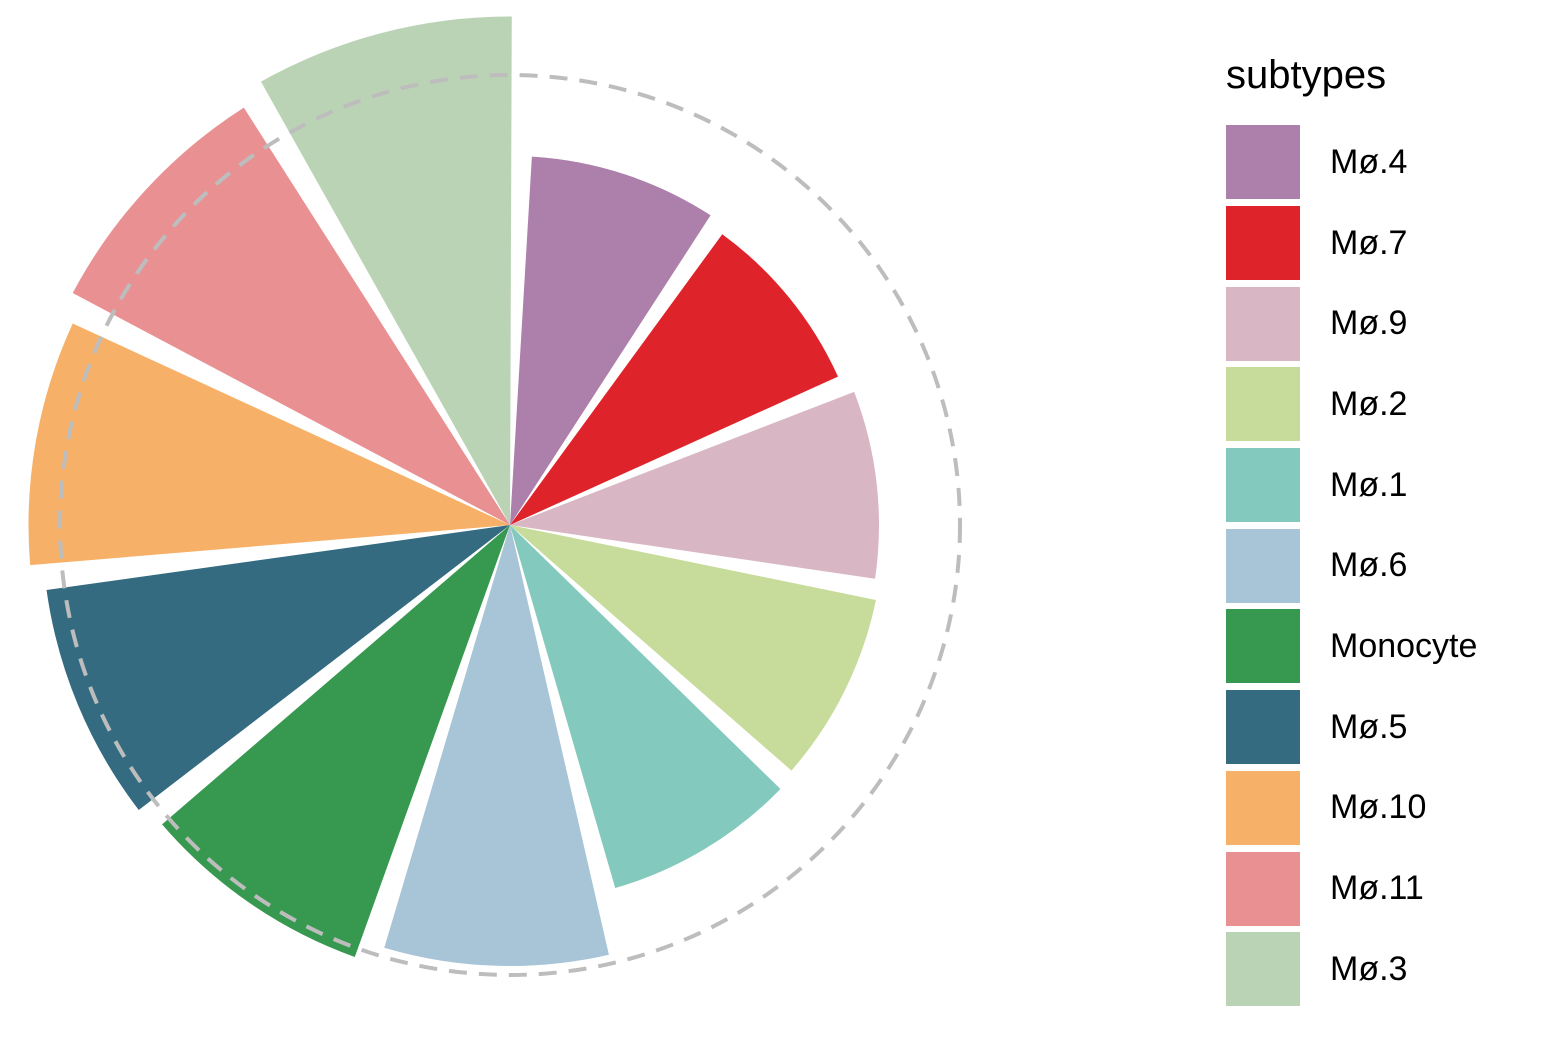 The image size is (1542, 1038). I want to click on legend-label: Mø.2, so click(1369, 403).